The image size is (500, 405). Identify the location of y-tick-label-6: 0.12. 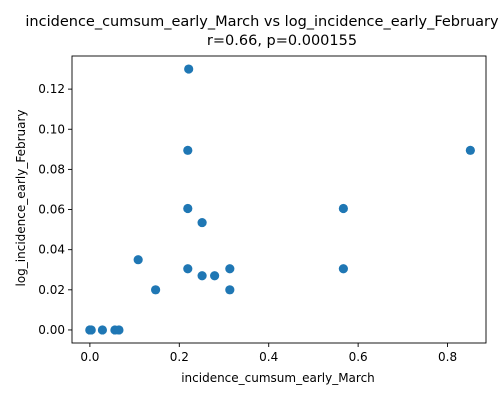
(51, 89).